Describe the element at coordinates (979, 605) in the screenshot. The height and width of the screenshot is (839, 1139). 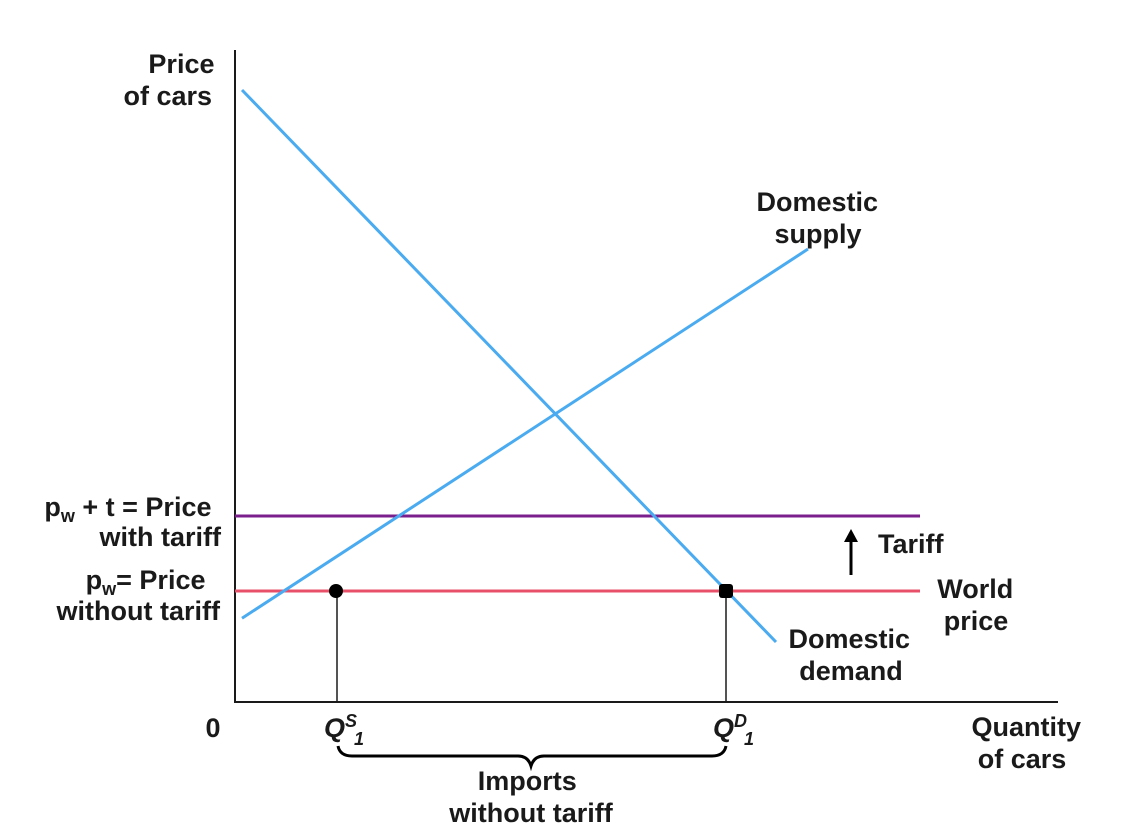
I see `world-price-right-label: World price` at that location.